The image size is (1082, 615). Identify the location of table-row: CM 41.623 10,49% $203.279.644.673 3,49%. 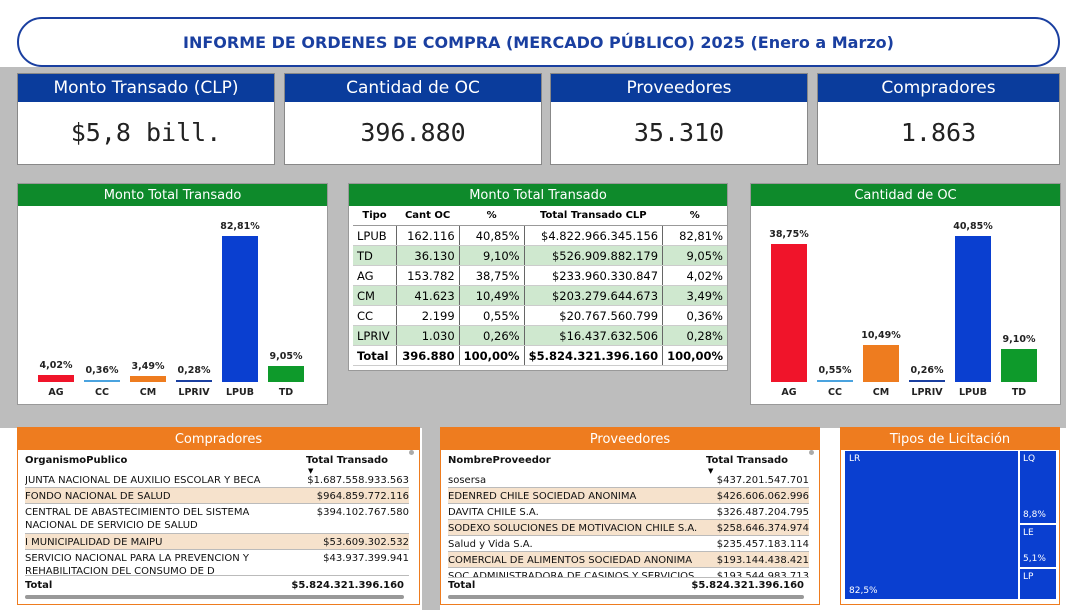
(540, 295).